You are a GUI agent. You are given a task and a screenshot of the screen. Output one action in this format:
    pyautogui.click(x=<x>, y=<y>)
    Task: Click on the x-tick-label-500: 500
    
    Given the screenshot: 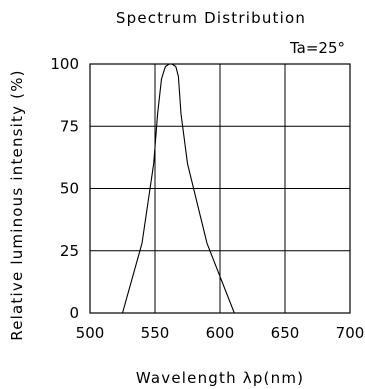 What is the action you would take?
    pyautogui.click(x=90, y=333)
    